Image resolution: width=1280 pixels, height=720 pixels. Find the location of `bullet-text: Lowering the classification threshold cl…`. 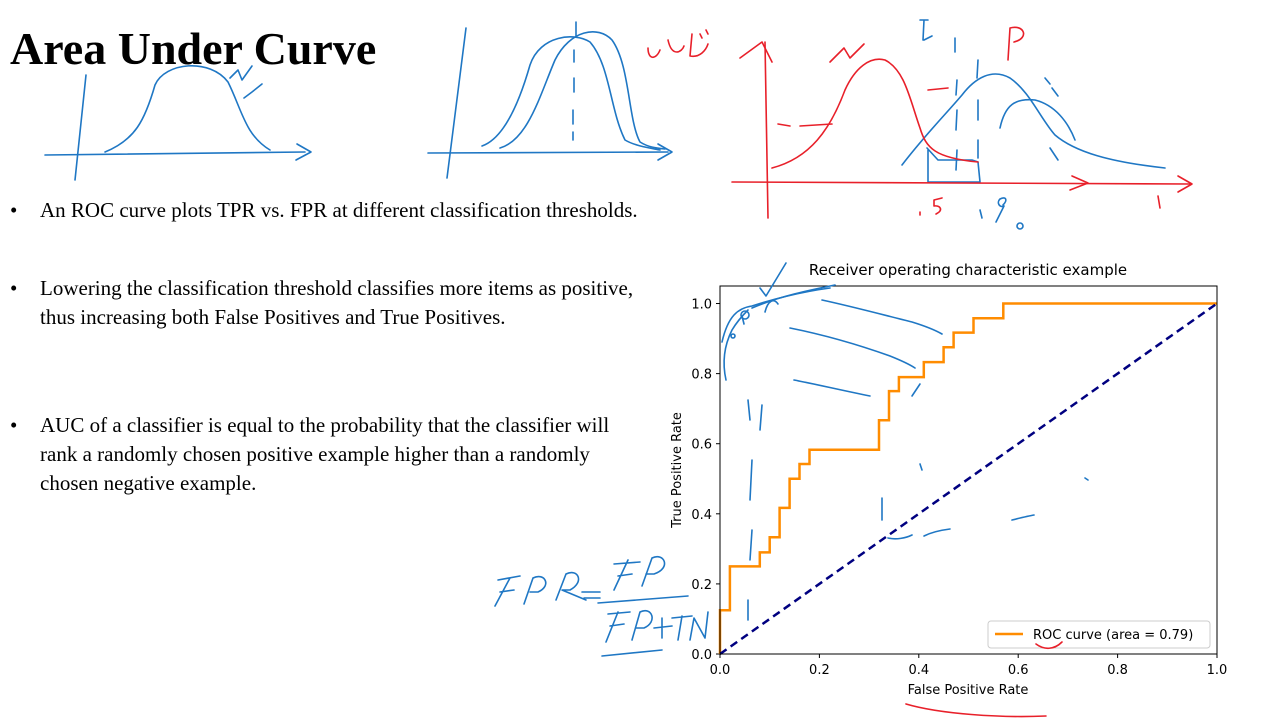

bullet-text: Lowering the classification threshold cl… is located at coordinates (337, 302).